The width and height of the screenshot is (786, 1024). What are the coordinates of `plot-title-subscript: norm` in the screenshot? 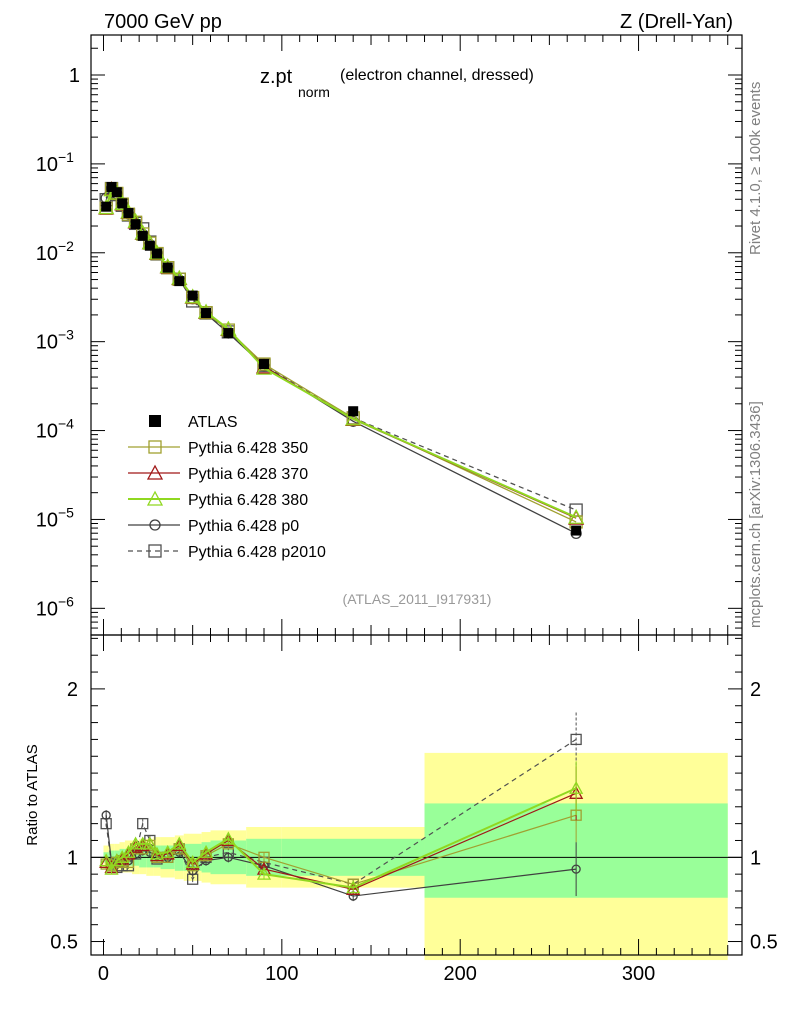 It's located at (314, 92).